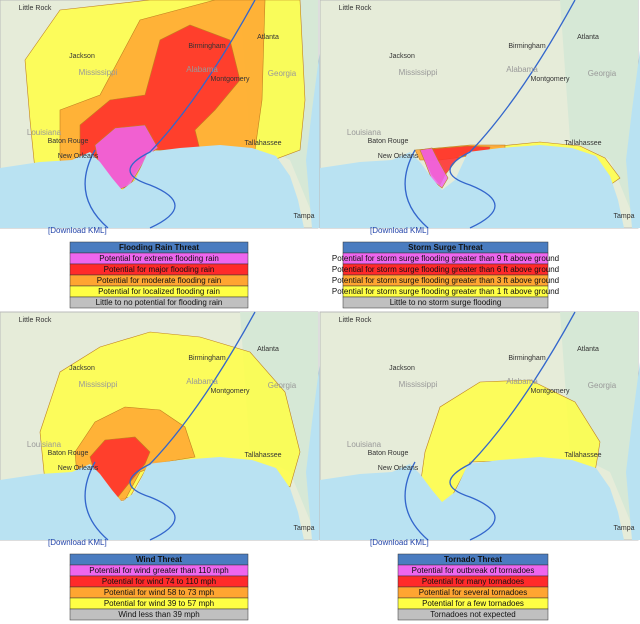 This screenshot has height=624, width=640. I want to click on legend-row-label: Potential for major flooding rain, so click(159, 269).